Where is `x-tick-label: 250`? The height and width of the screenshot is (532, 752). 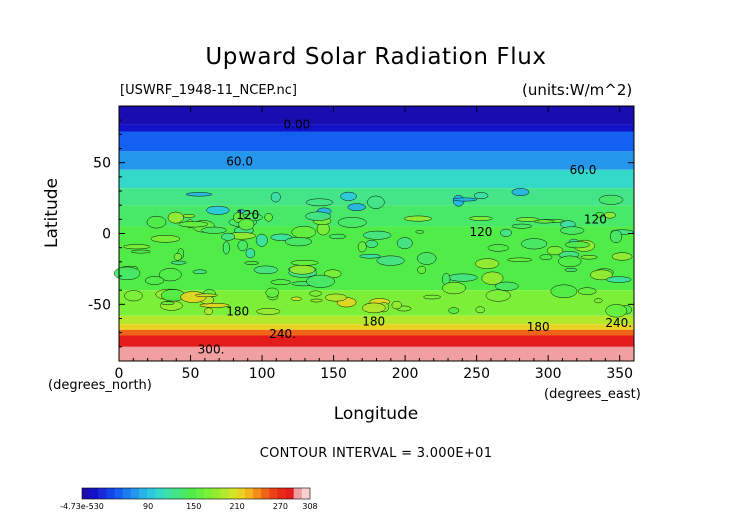 x-tick-label: 250 is located at coordinates (476, 374).